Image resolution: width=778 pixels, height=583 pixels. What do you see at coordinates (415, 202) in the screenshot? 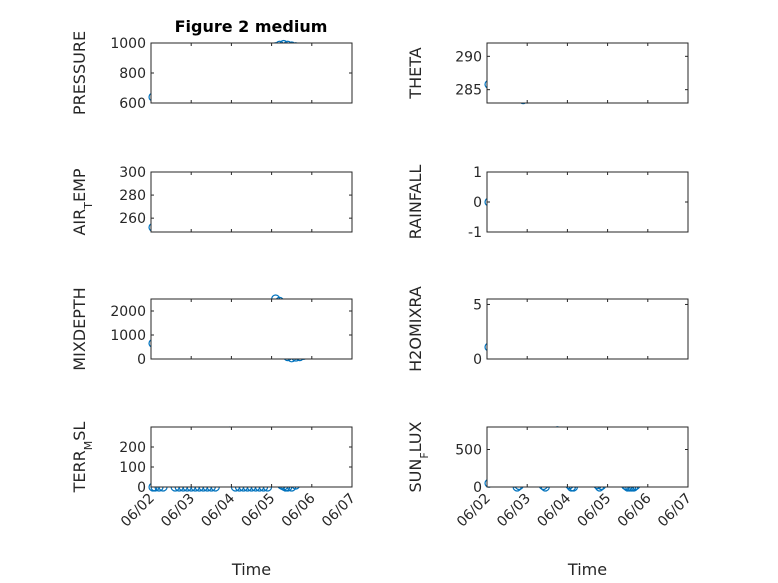
I see `y-axis-label: RAINFALL` at bounding box center [415, 202].